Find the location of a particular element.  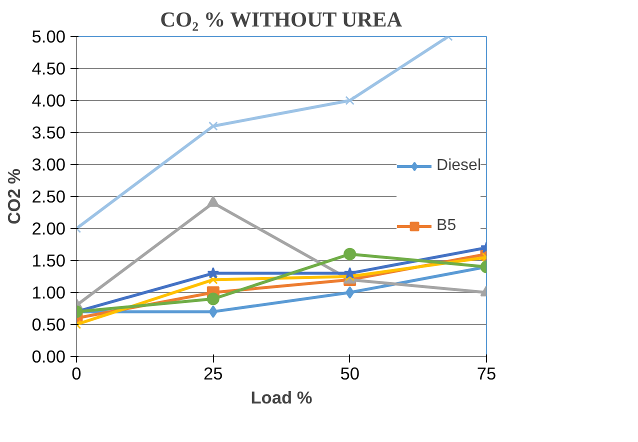

chart-title: CO₂ % WITHOUT UREA is located at coordinates (281, 20).